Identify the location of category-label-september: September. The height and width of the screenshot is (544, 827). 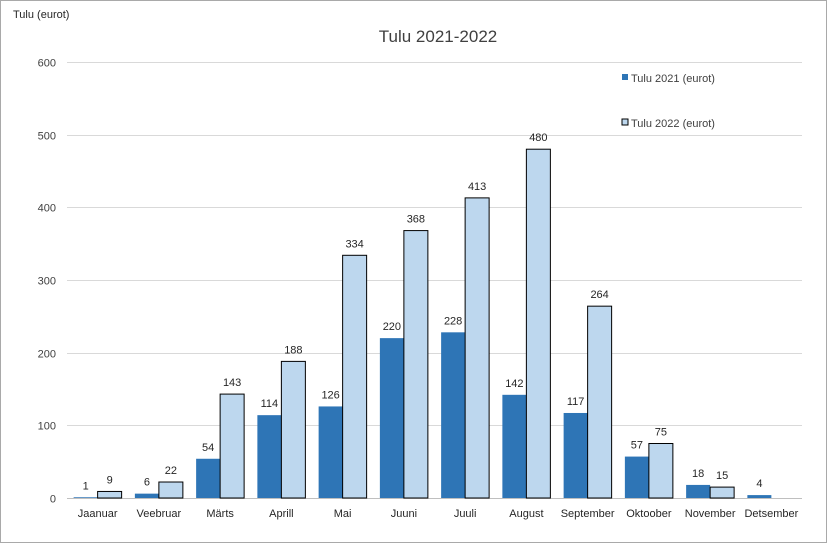
(588, 514).